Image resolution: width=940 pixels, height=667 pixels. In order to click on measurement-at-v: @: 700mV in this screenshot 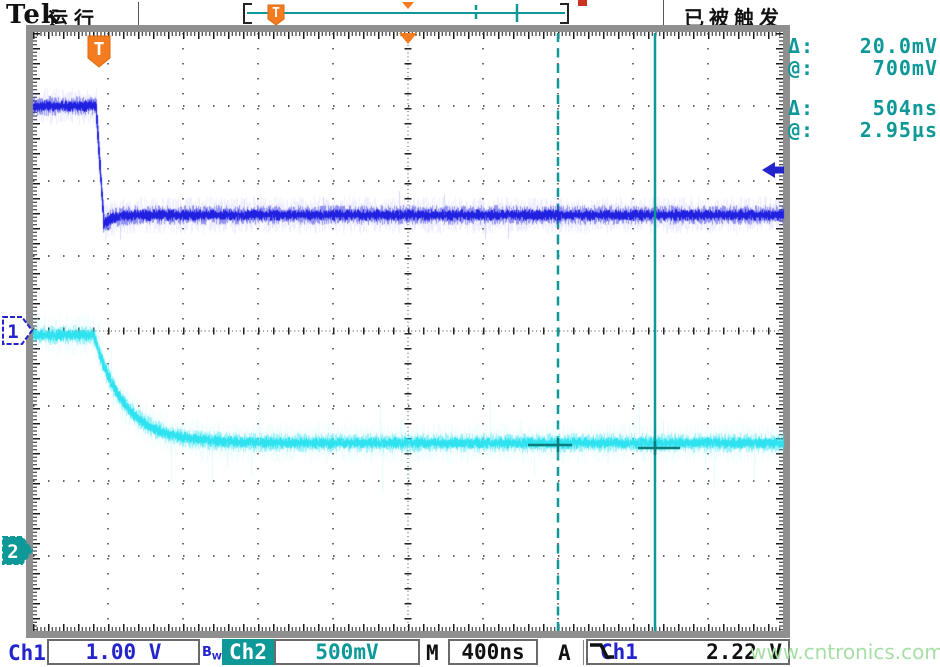, I will do `click(863, 68)`.